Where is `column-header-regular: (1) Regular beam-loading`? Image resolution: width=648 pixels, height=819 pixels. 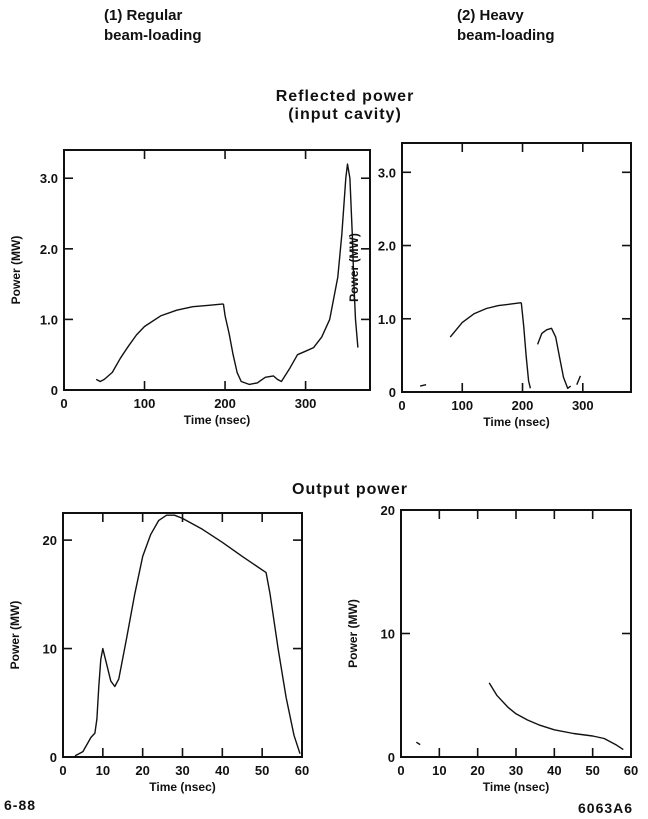
column-header-regular: (1) Regular beam-loading is located at coordinates (153, 26).